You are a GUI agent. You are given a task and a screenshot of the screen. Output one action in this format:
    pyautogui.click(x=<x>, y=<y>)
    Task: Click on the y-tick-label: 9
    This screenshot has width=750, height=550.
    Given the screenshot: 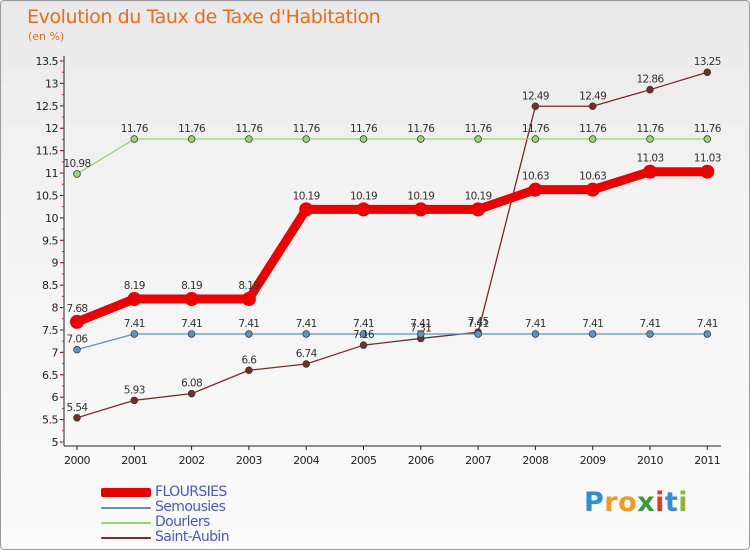 What is the action you would take?
    pyautogui.click(x=55, y=263)
    